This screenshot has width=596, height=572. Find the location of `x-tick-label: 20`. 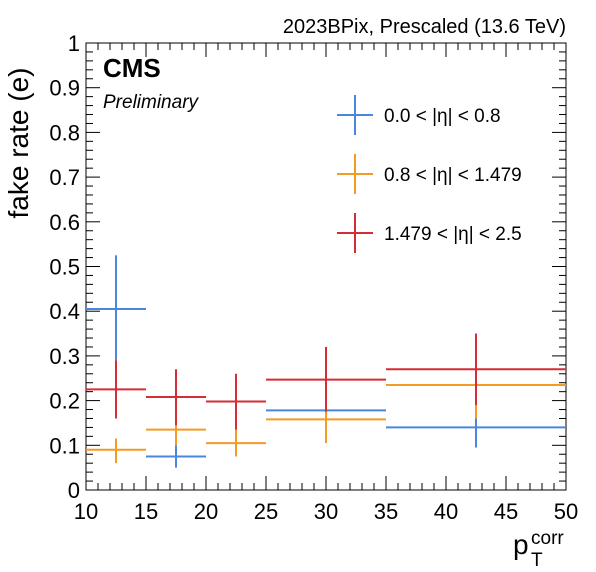

x-tick-label: 20 is located at coordinates (206, 511).